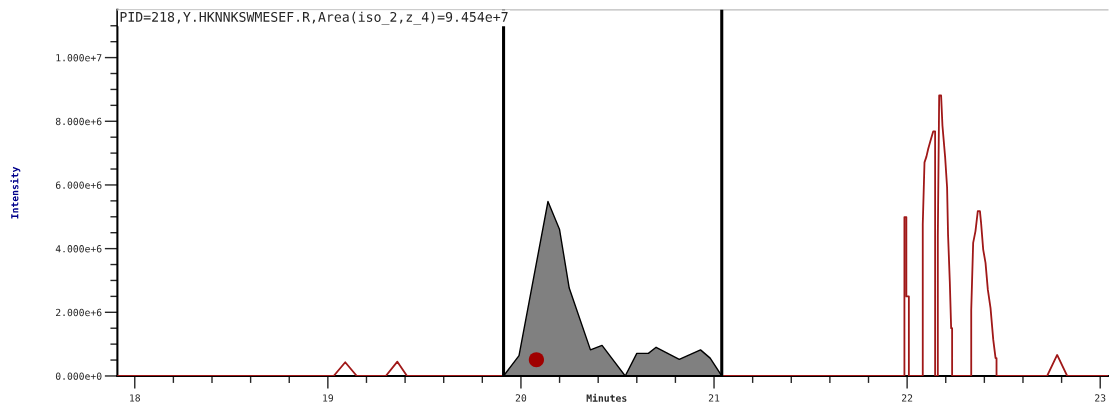 Image resolution: width=1118 pixels, height=410 pixels. I want to click on x-tick-label: 18, so click(135, 398).